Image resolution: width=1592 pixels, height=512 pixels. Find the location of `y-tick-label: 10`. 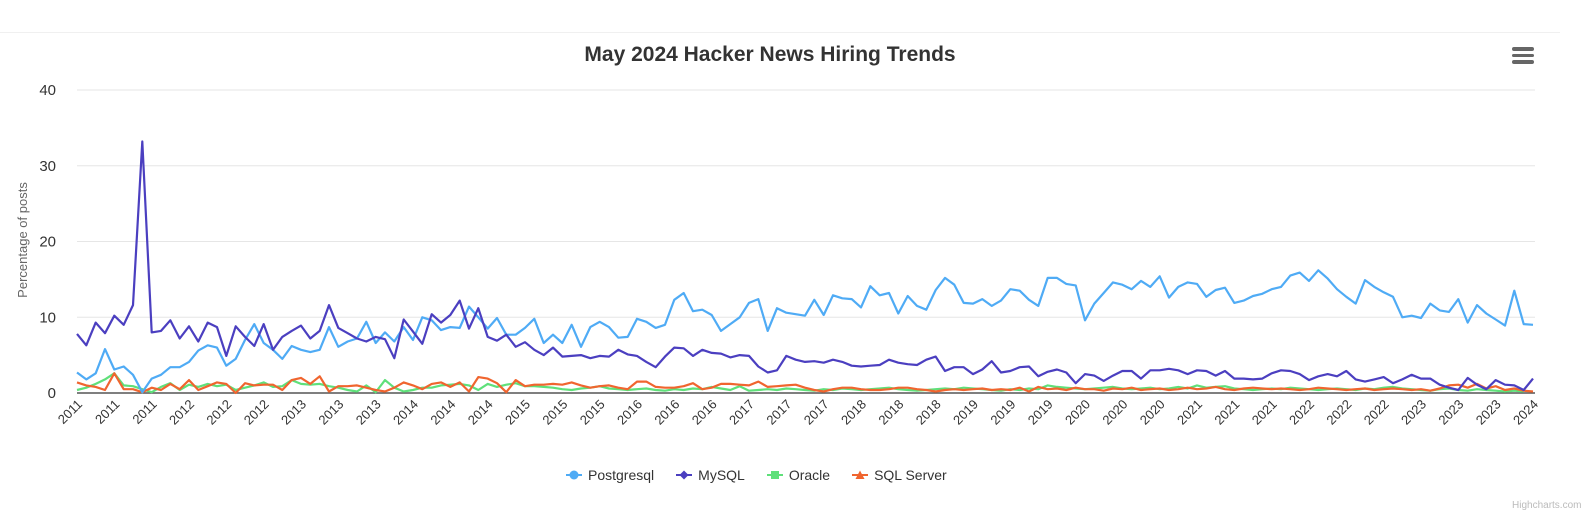

y-tick-label: 10 is located at coordinates (47, 317).